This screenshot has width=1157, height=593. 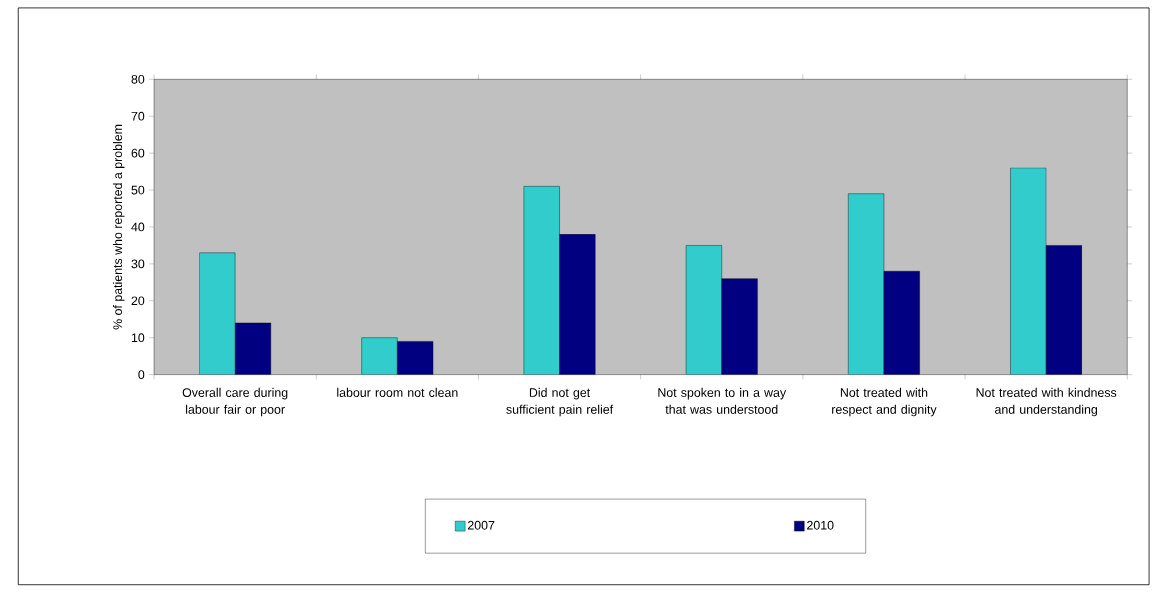 What do you see at coordinates (138, 227) in the screenshot?
I see `y-tick-label: 40` at bounding box center [138, 227].